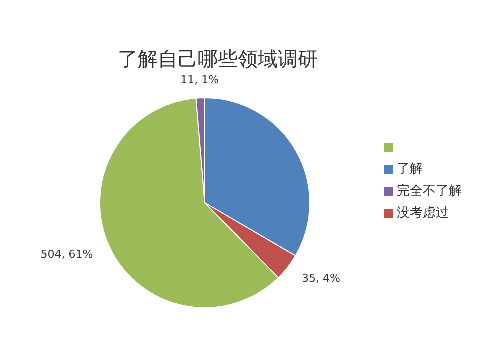 This screenshot has width=500, height=362. What do you see at coordinates (423, 213) in the screenshot?
I see `legend-label: 没考虑过` at bounding box center [423, 213].